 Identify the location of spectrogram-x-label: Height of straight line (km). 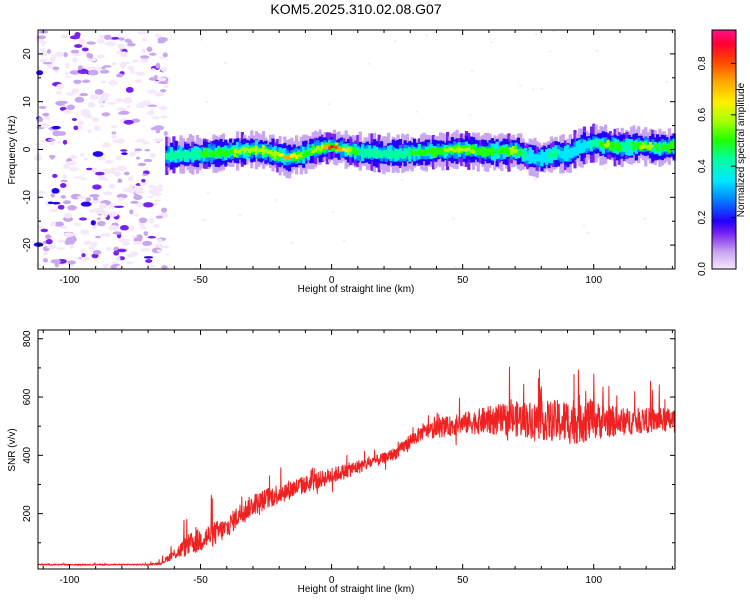
(356, 289).